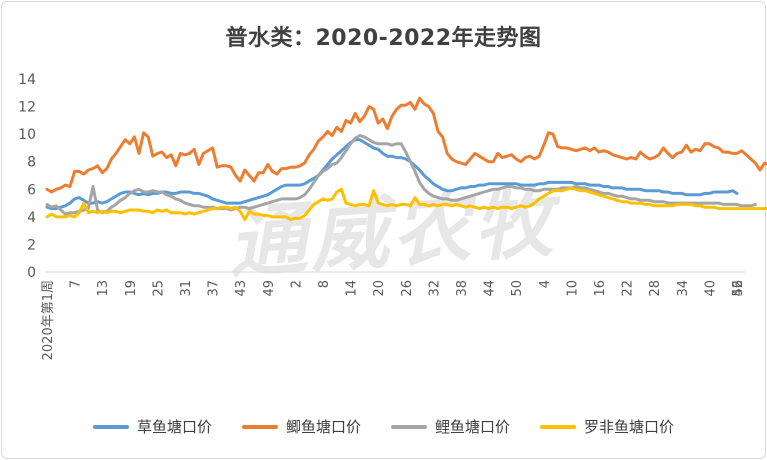  Describe the element at coordinates (27, 135) in the screenshot. I see `y-tick-label: 10` at that location.